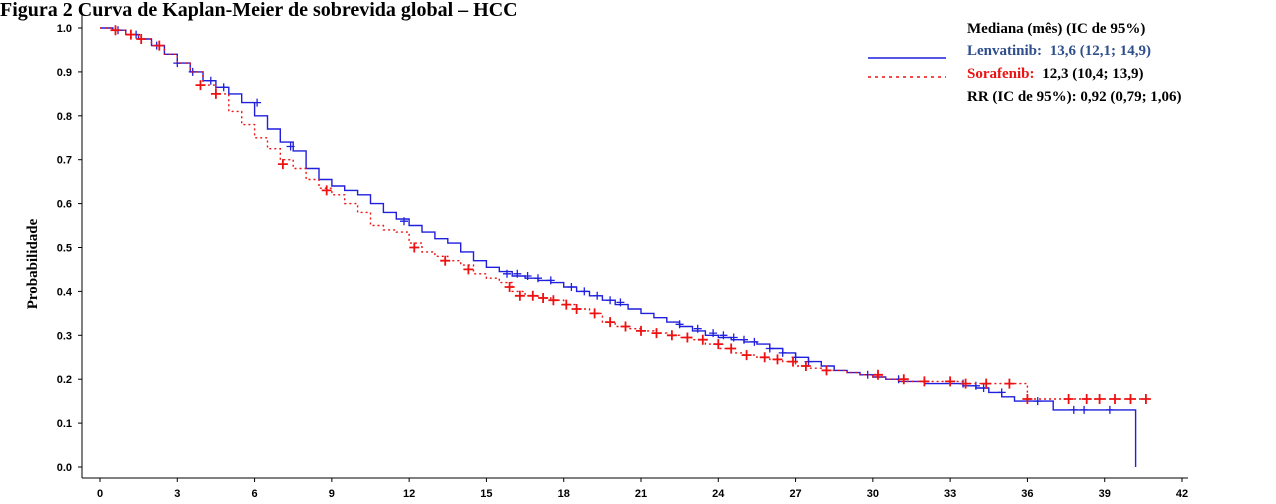 The height and width of the screenshot is (504, 1276). I want to click on legend-entry-sorafenib: Sorafenib: 12,3 (10,4; 13,9), so click(1055, 74).